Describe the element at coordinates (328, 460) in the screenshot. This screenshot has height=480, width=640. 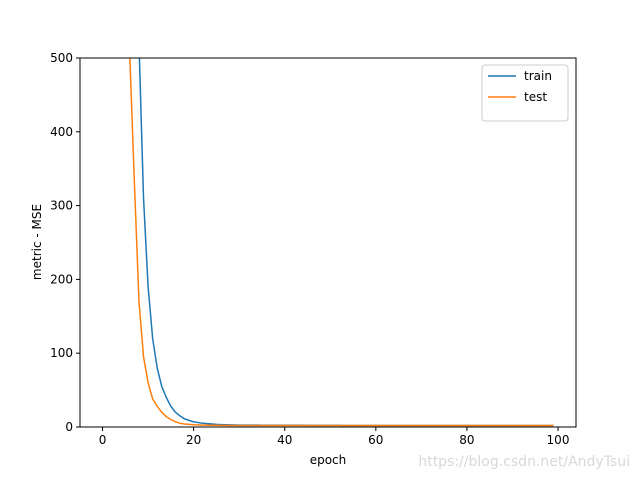
I see `x-axis-label: epoch` at that location.